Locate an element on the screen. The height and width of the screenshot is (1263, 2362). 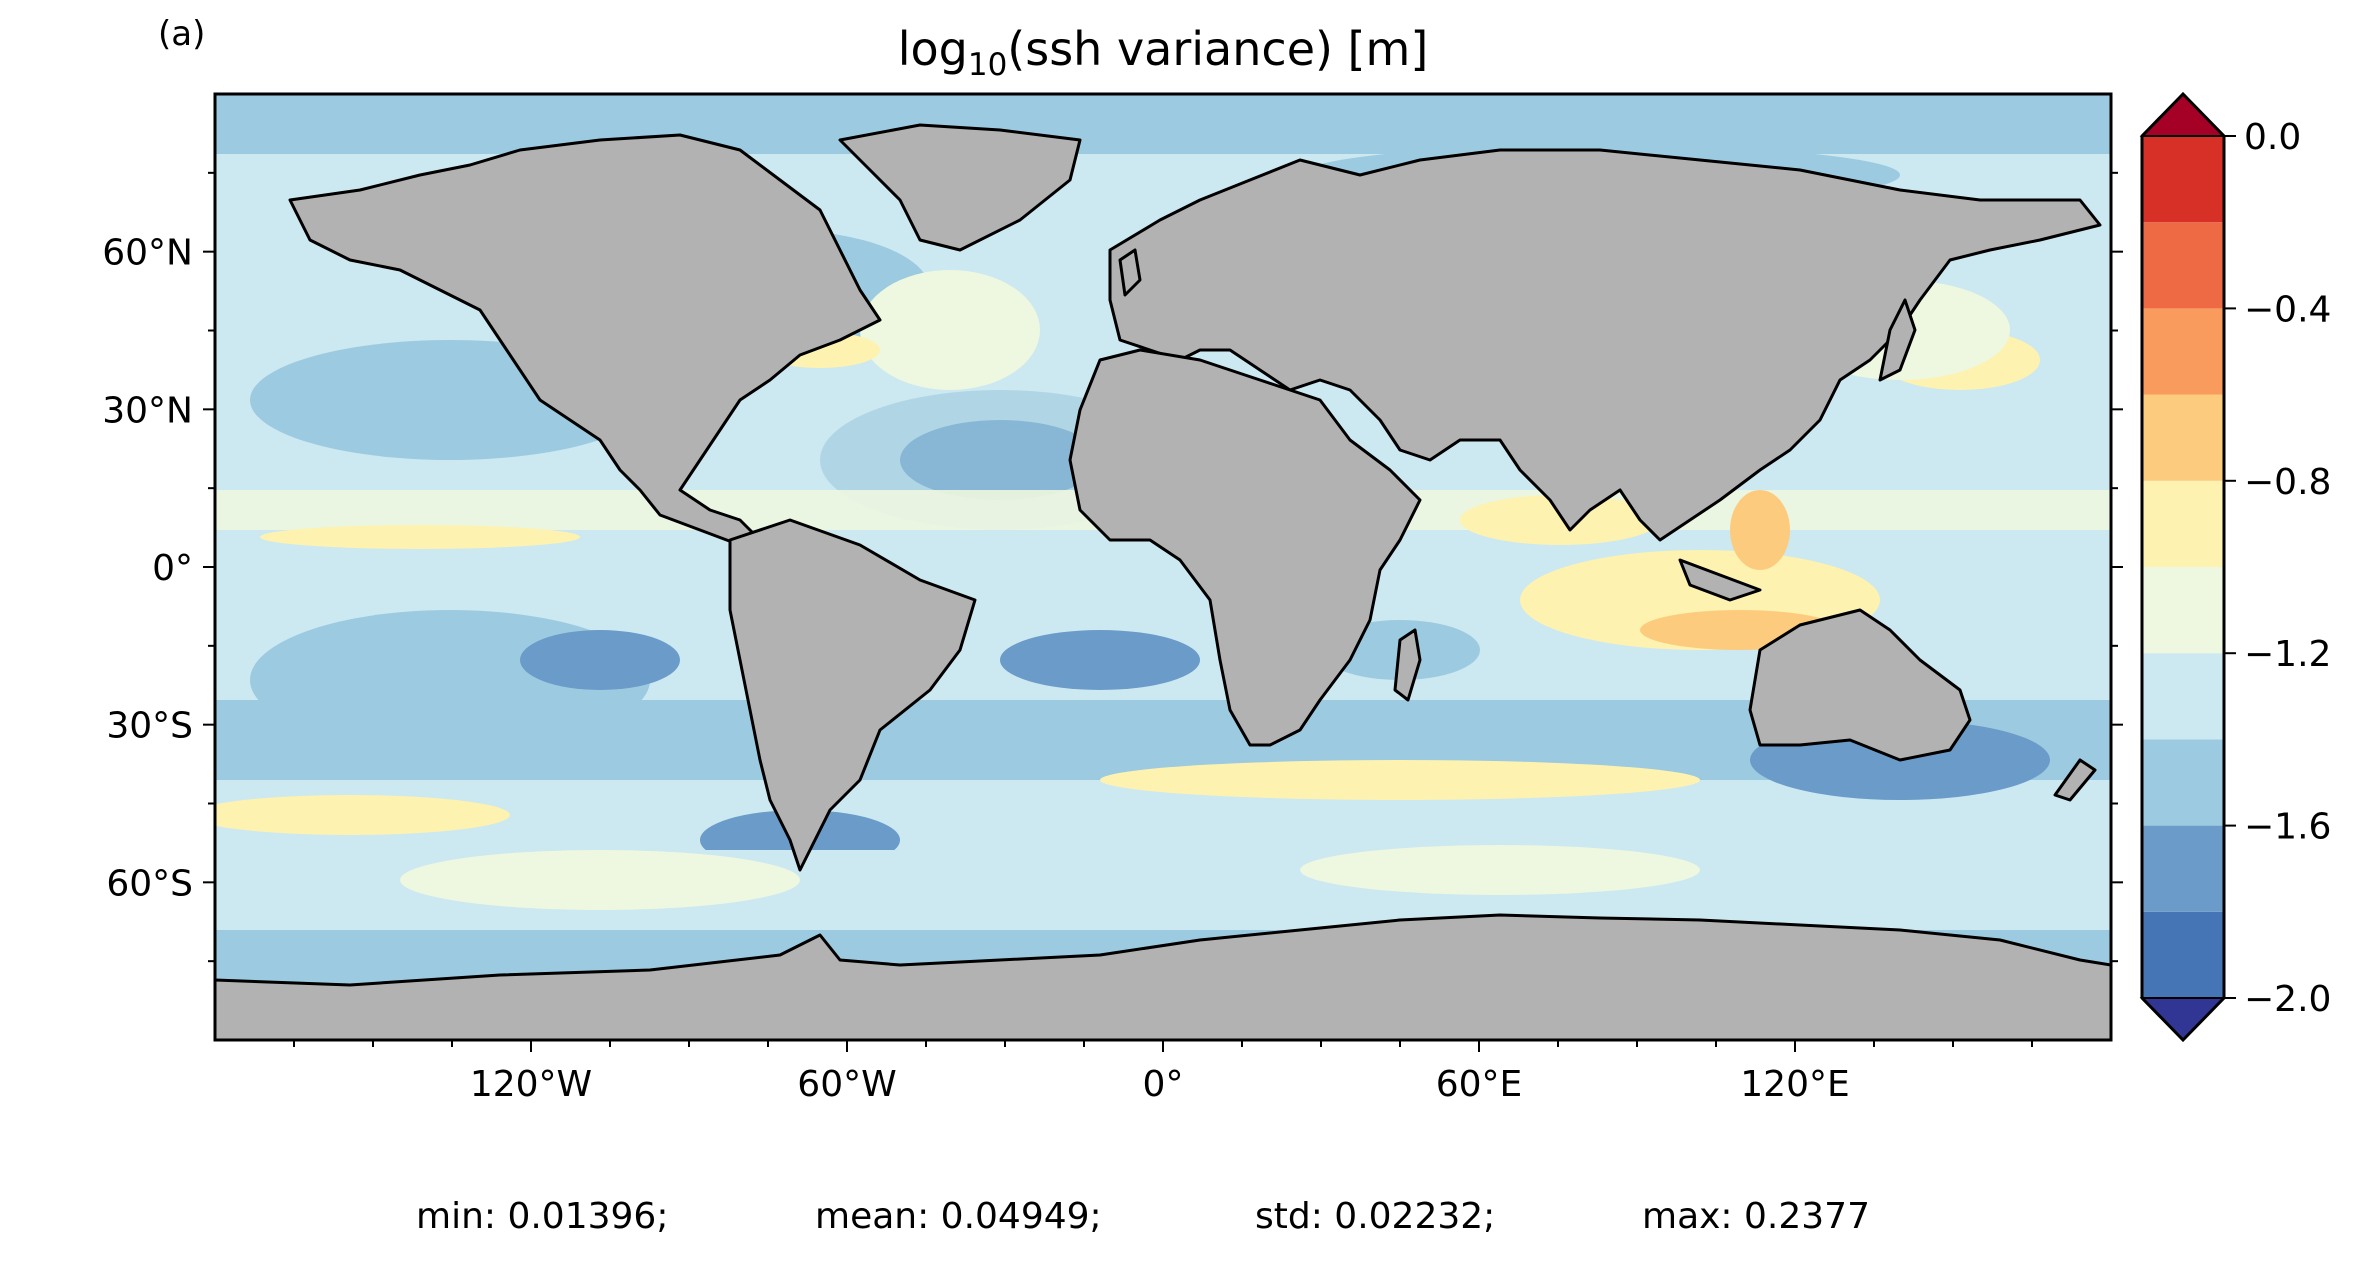
colorbar-tick-label: −2.0 is located at coordinates (2287, 999).